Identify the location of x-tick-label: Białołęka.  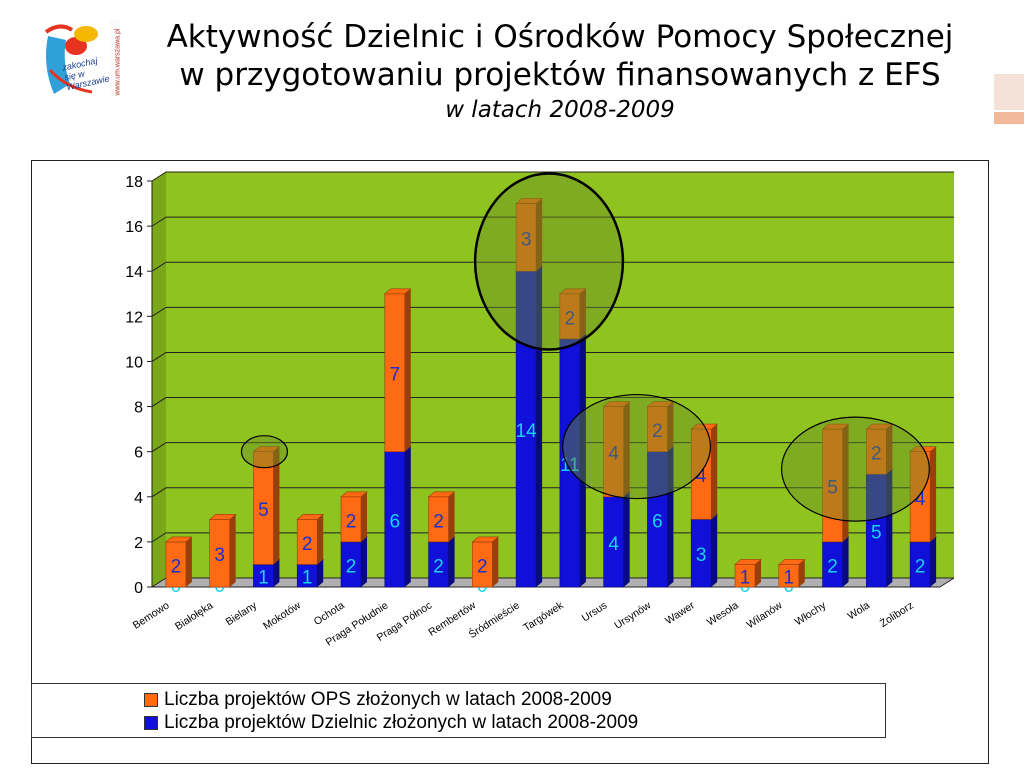
(194, 615).